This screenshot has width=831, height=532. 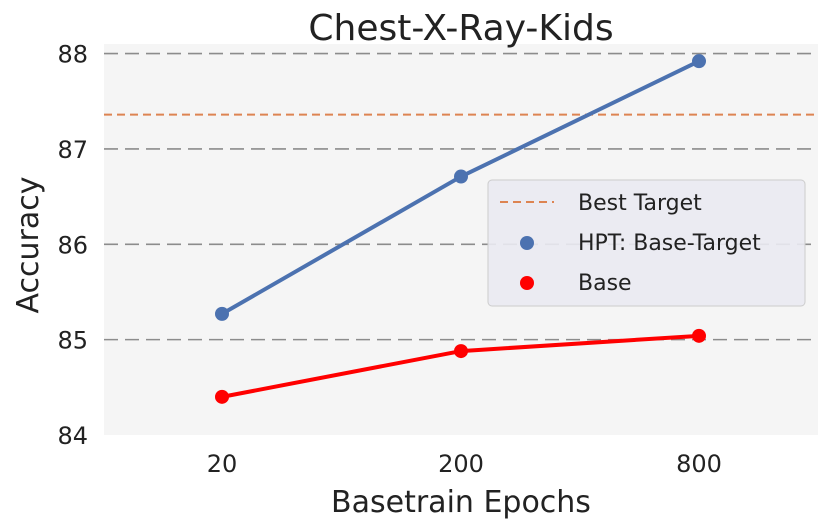 I want to click on x-tick-label: 800, so click(x=699, y=464).